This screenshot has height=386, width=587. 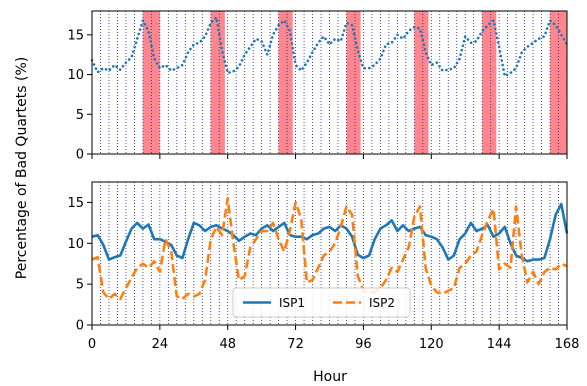 What do you see at coordinates (22, 168) in the screenshot?
I see `y-axis-label: Percentage of Bad Quartets (%)` at bounding box center [22, 168].